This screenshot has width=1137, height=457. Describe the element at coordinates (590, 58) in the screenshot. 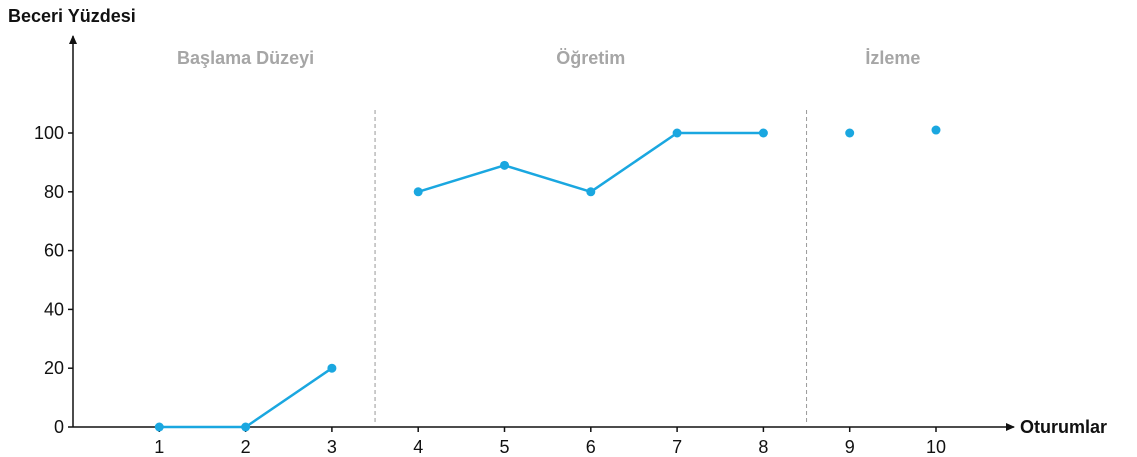

I see `phase-label-2: Öğretim` at that location.